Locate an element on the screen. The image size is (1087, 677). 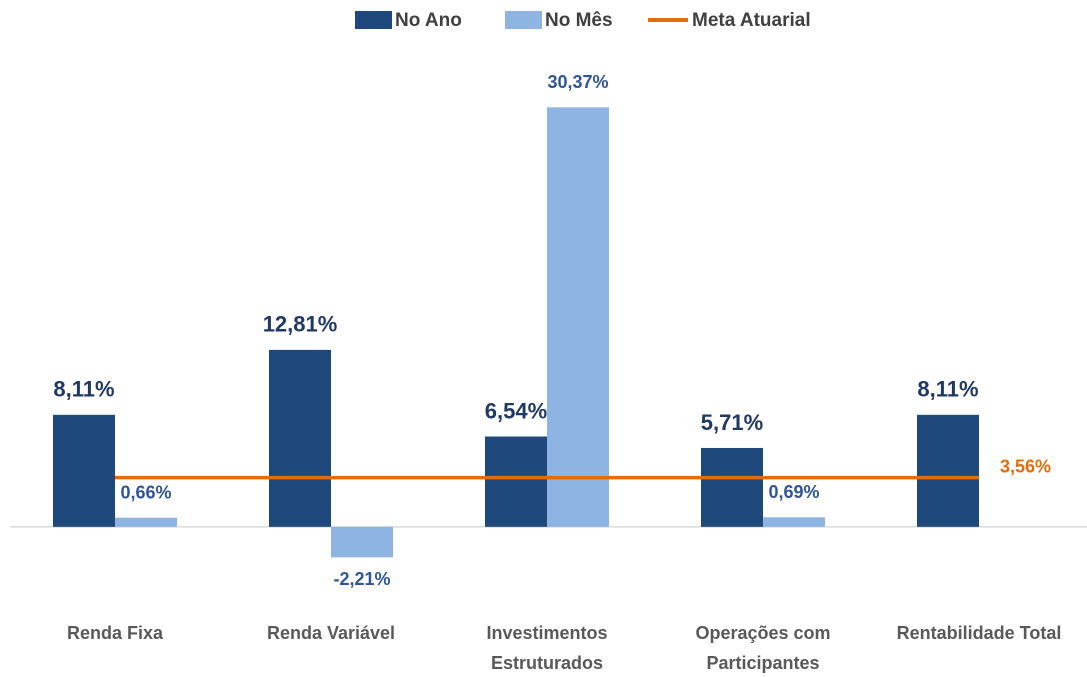
x-tick-label: Renda Fixa is located at coordinates (115, 633).